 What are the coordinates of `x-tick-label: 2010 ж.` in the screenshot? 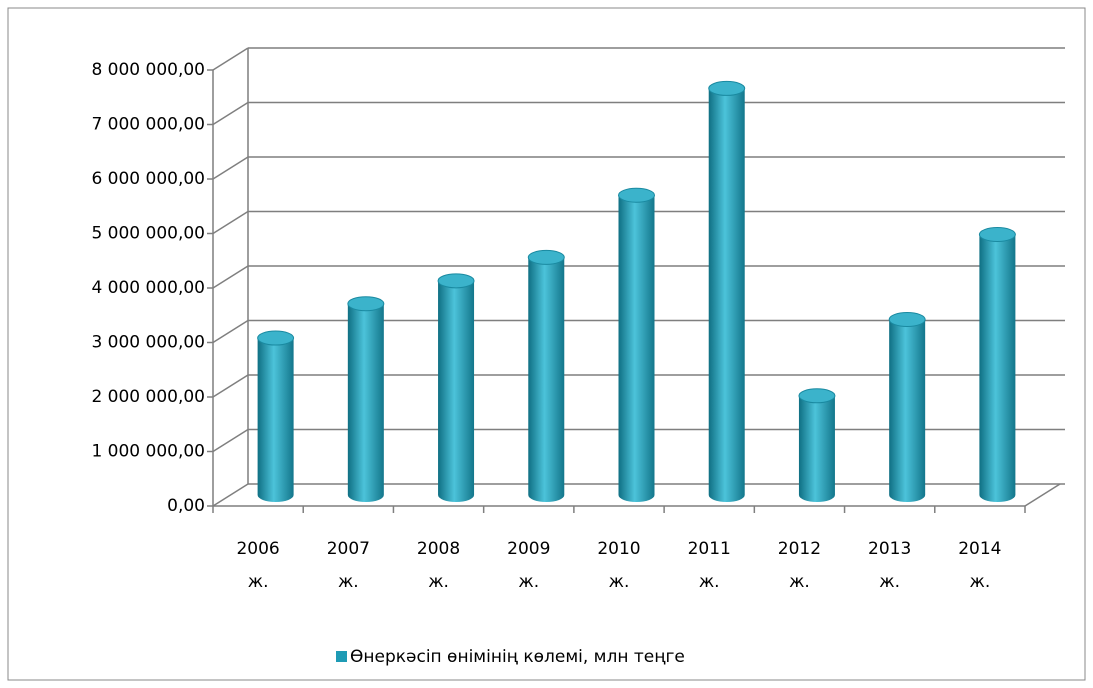 It's located at (619, 565).